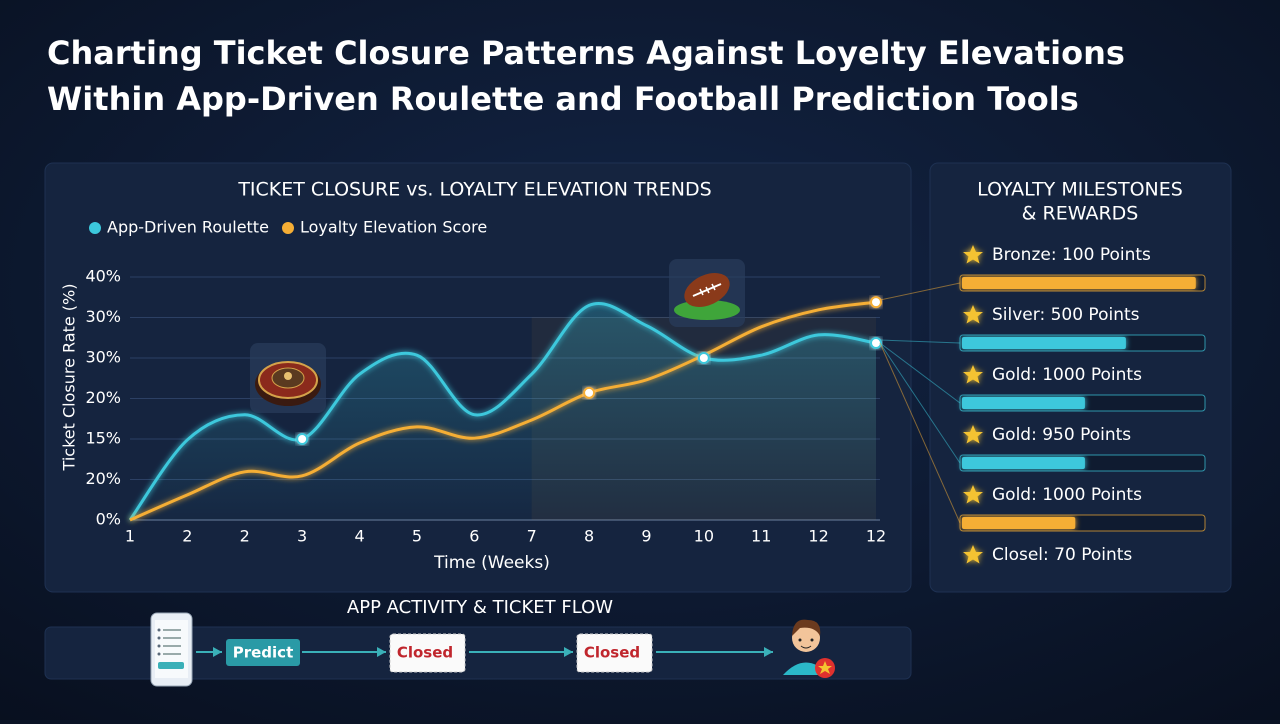 The image size is (1280, 724). I want to click on milestones-title: LOYALTY MILESTONES, so click(1080, 190).